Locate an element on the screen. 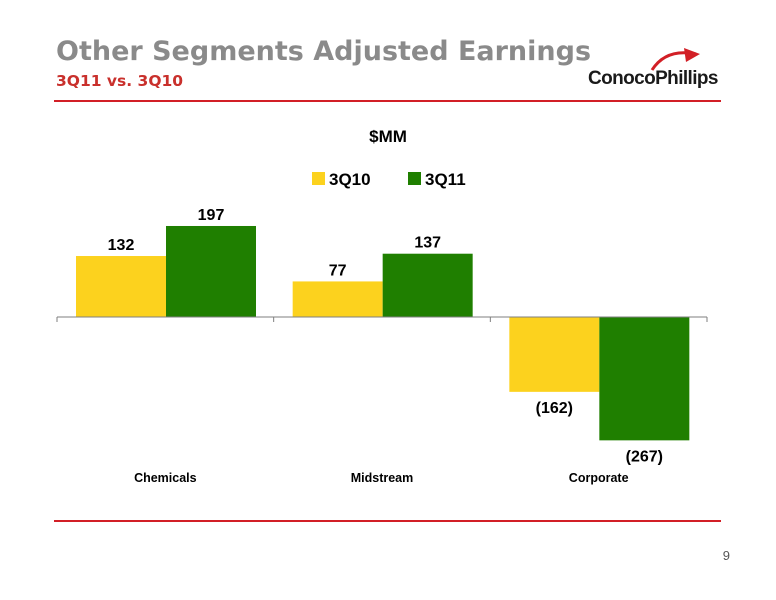  chart-legend: 3Q10 3Q11 is located at coordinates (389, 179).